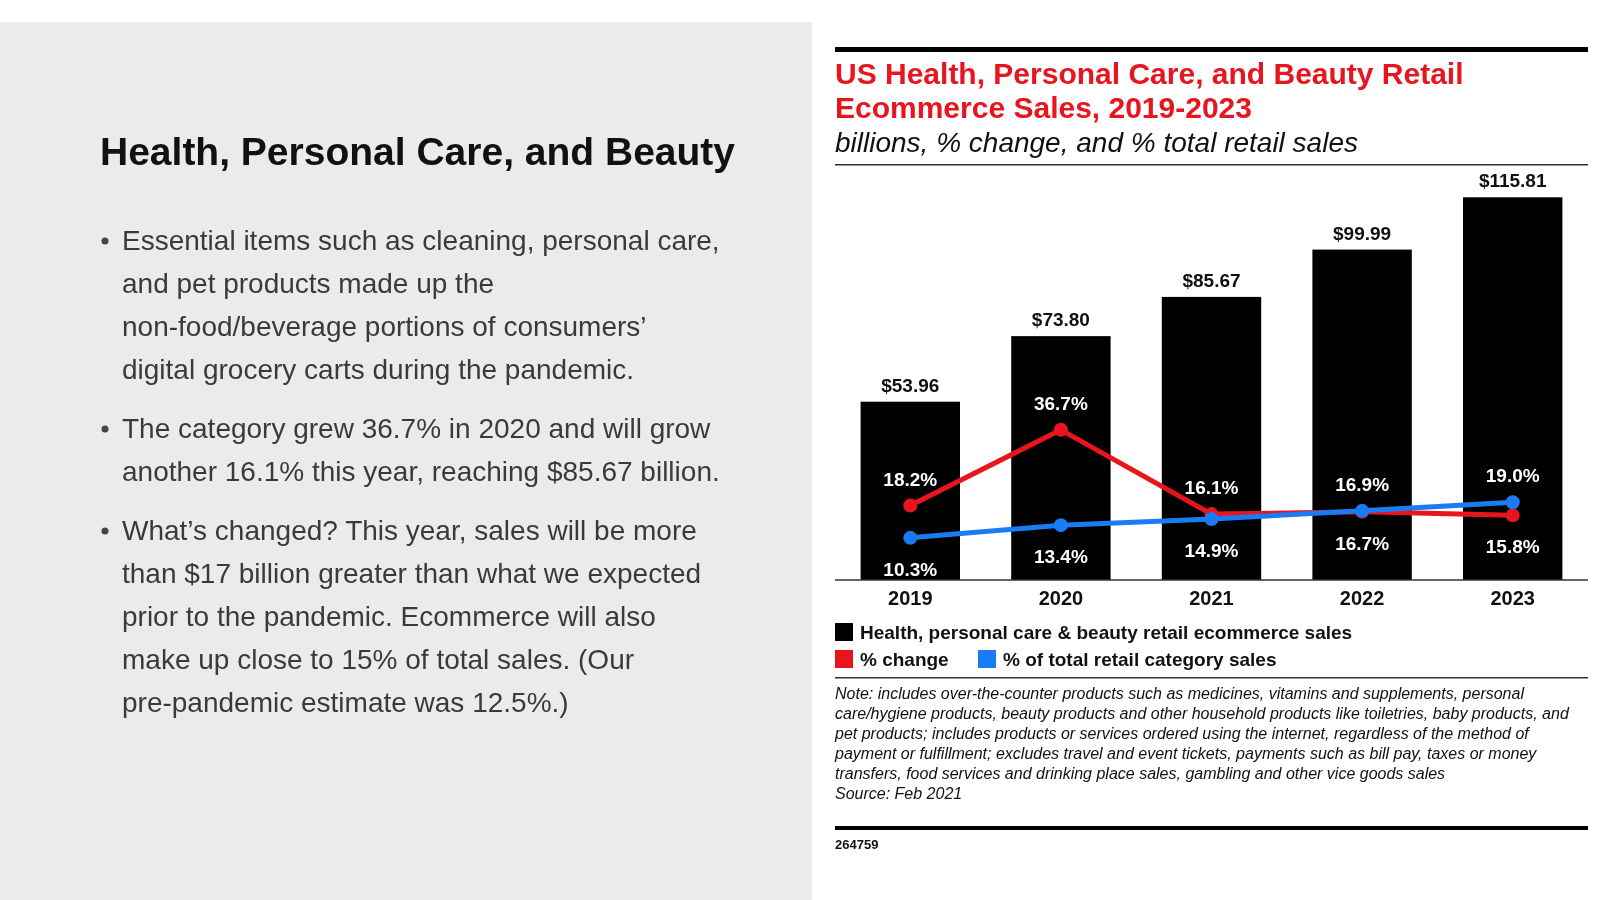 This screenshot has height=900, width=1600. What do you see at coordinates (1362, 233) in the screenshot?
I see `data-label: $99.99` at bounding box center [1362, 233].